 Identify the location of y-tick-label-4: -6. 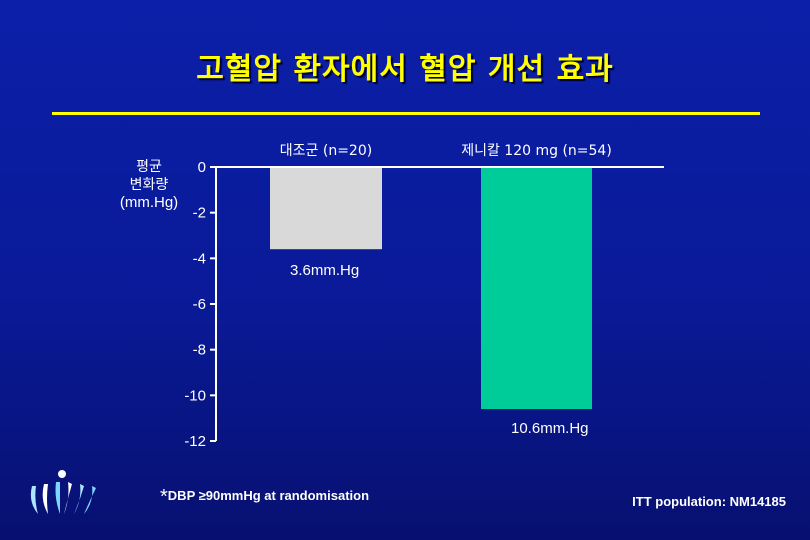
(199, 304).